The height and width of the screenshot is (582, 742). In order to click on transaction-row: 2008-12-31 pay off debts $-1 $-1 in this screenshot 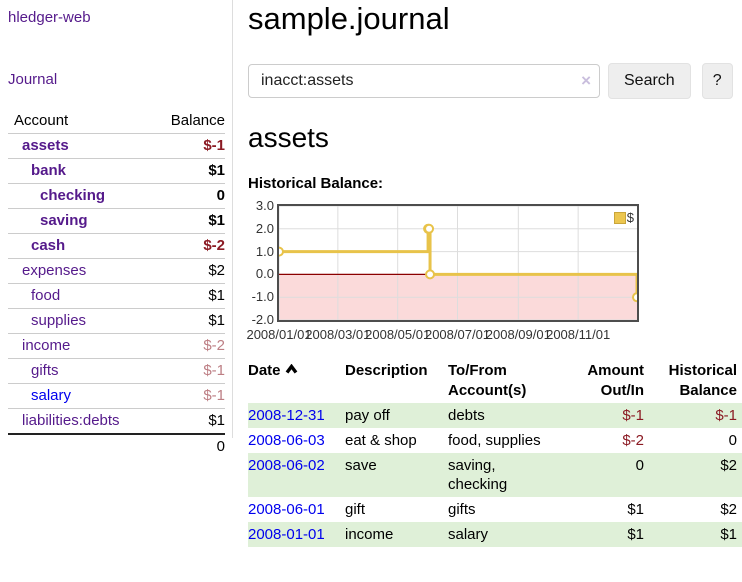, I will do `click(495, 415)`.